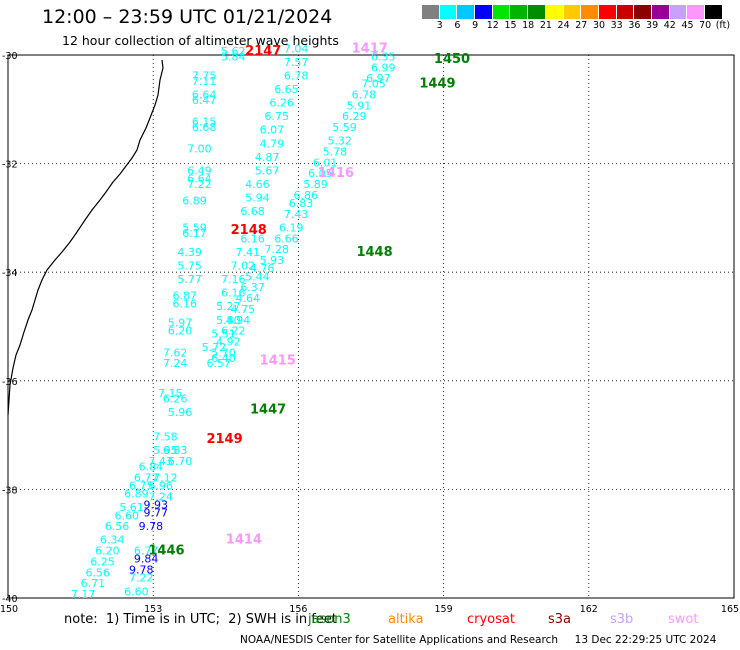  I want to click on wave-height-value: 5.80, so click(228, 320).